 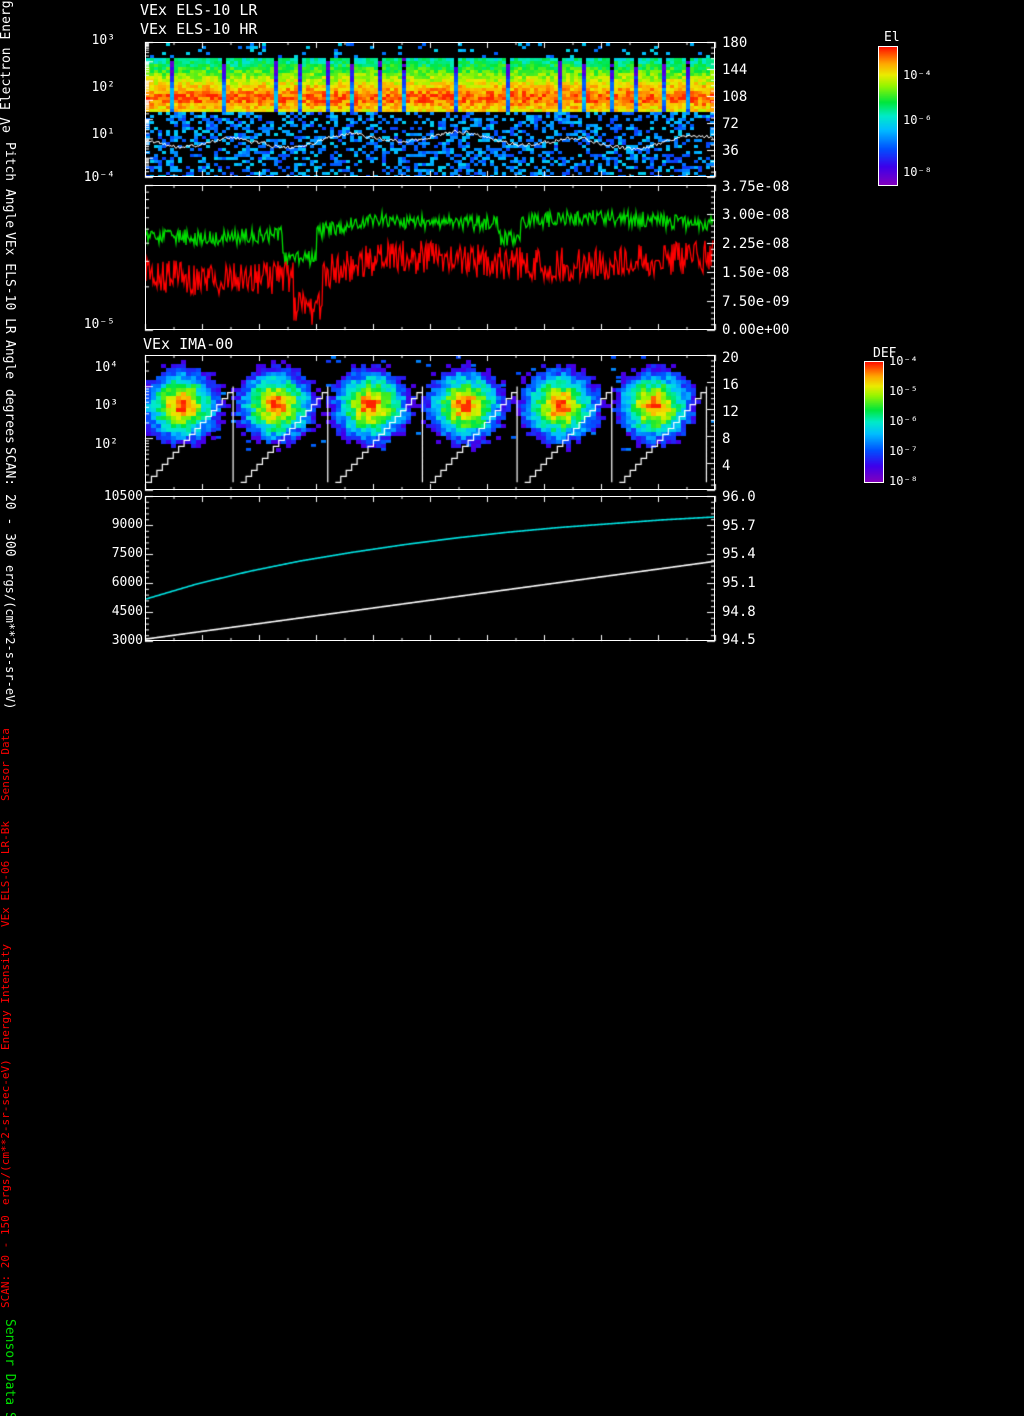 What do you see at coordinates (7, 125) in the screenshot?
I see `panel1-y-axis-units: eV` at bounding box center [7, 125].